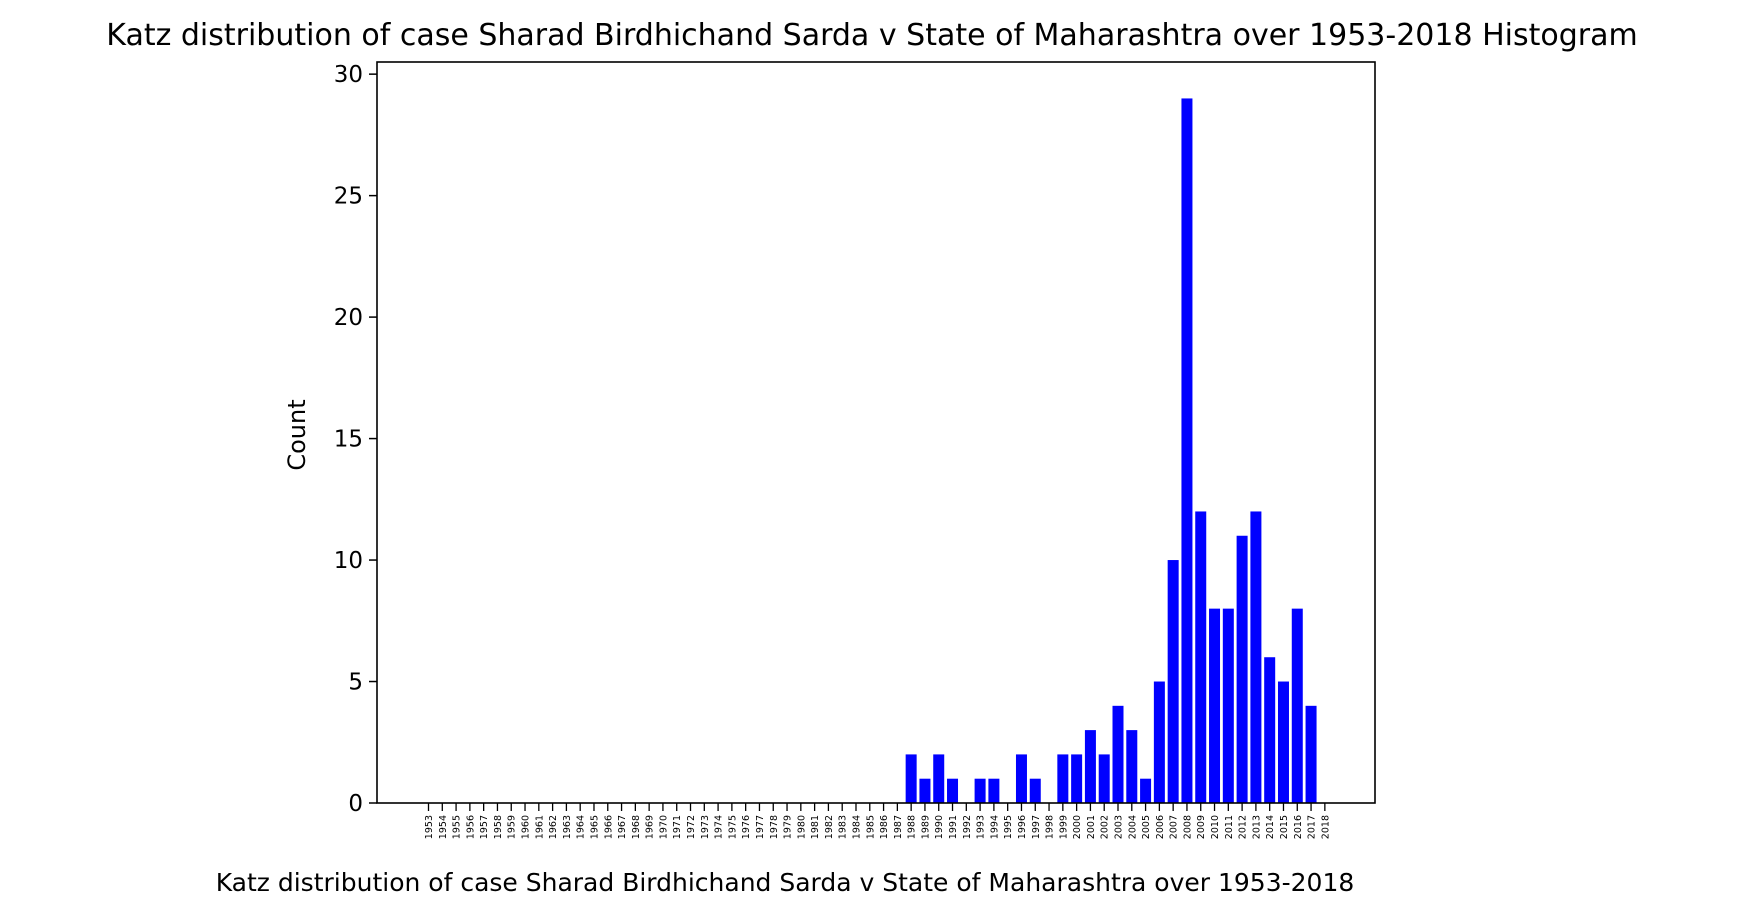 Image resolution: width=1744 pixels, height=915 pixels. What do you see at coordinates (1297, 705) in the screenshot?
I see `bar-2016` at bounding box center [1297, 705].